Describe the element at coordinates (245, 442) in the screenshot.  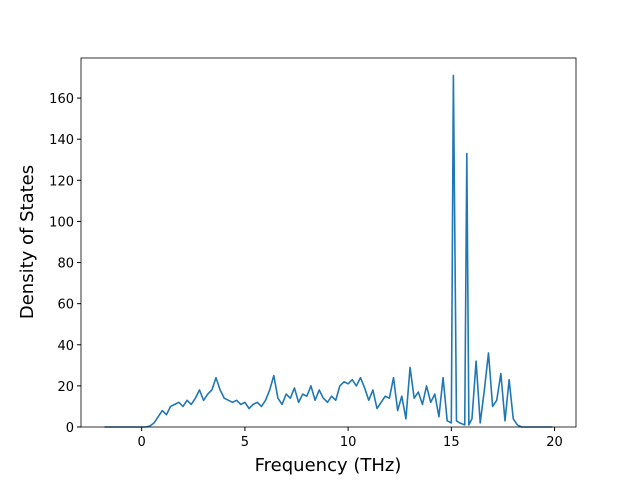
I see `x-tick-label: 5` at that location.